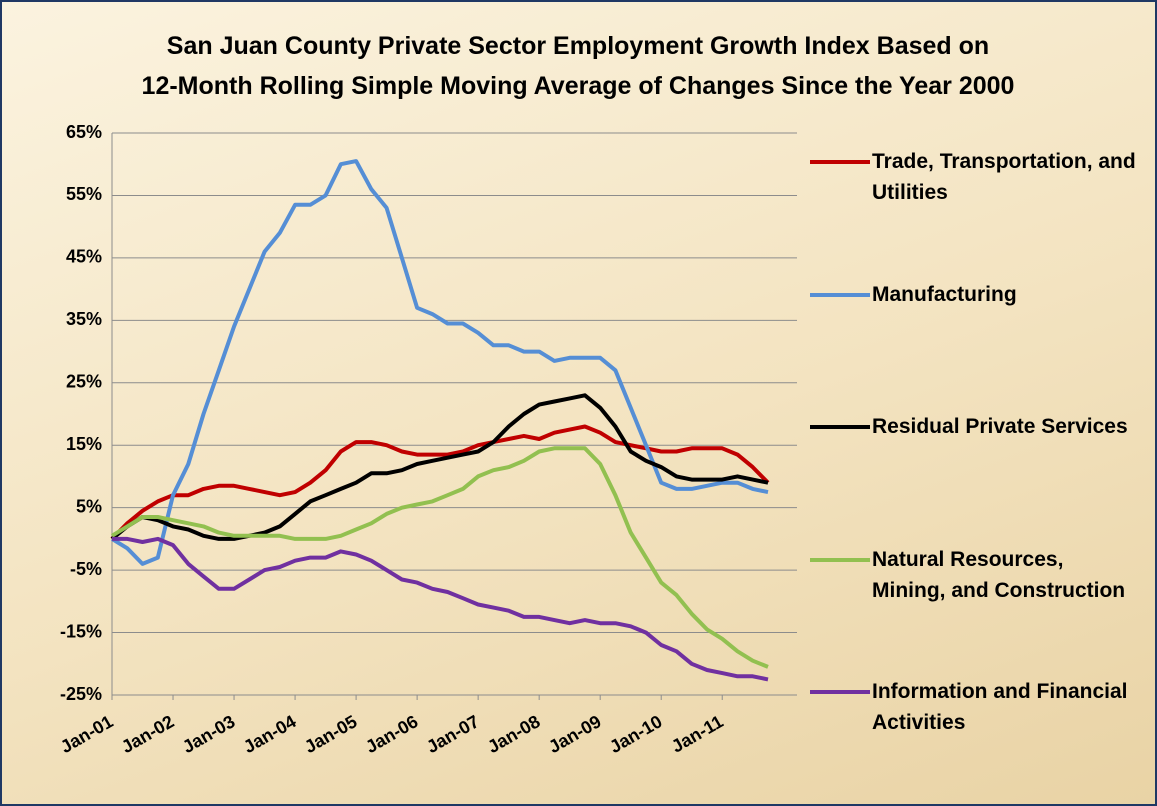 This screenshot has height=806, width=1157. I want to click on x-tick-label: Jan-11, so click(697, 733).